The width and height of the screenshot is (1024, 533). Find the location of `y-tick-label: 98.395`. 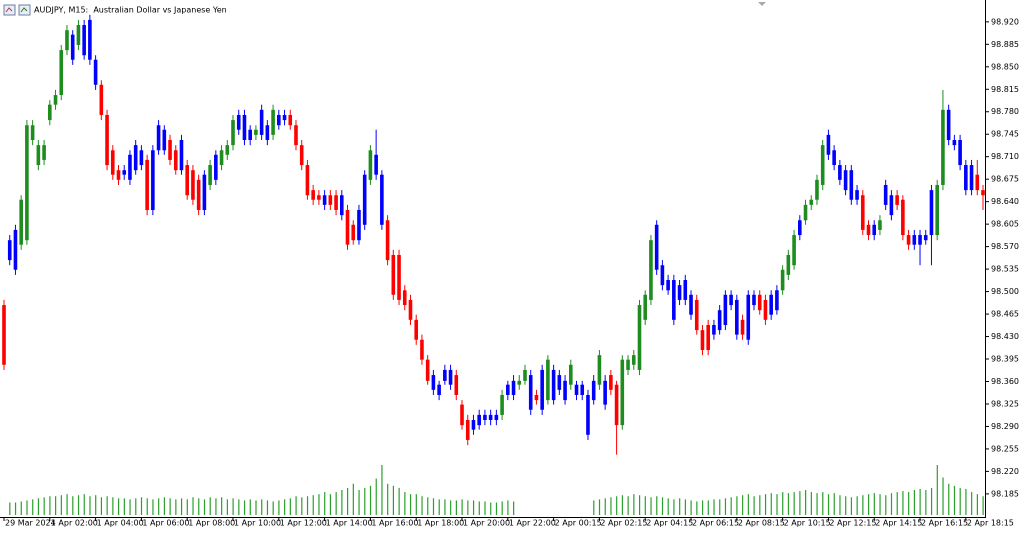

y-tick-label: 98.395 is located at coordinates (1005, 359).